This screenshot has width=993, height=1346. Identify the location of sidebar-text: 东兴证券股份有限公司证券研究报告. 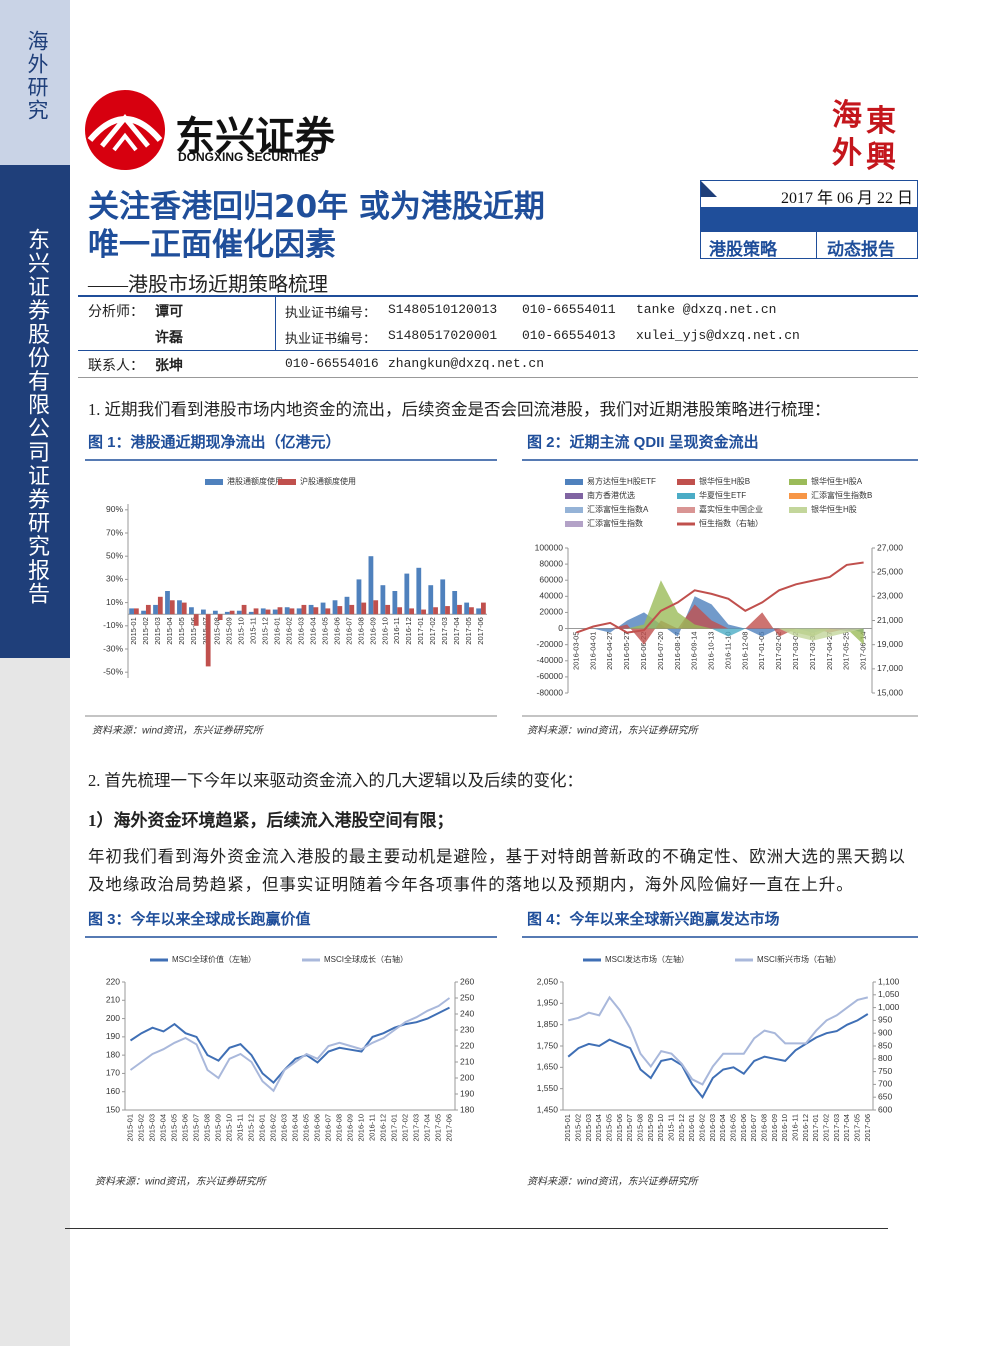
(36, 417).